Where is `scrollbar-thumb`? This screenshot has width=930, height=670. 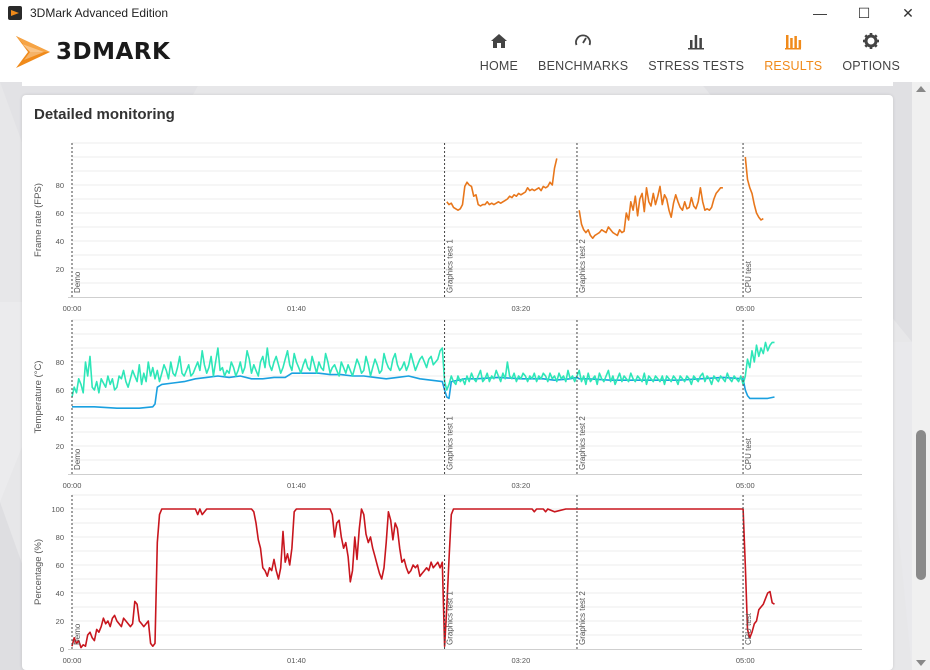
scrollbar-thumb is located at coordinates (921, 505).